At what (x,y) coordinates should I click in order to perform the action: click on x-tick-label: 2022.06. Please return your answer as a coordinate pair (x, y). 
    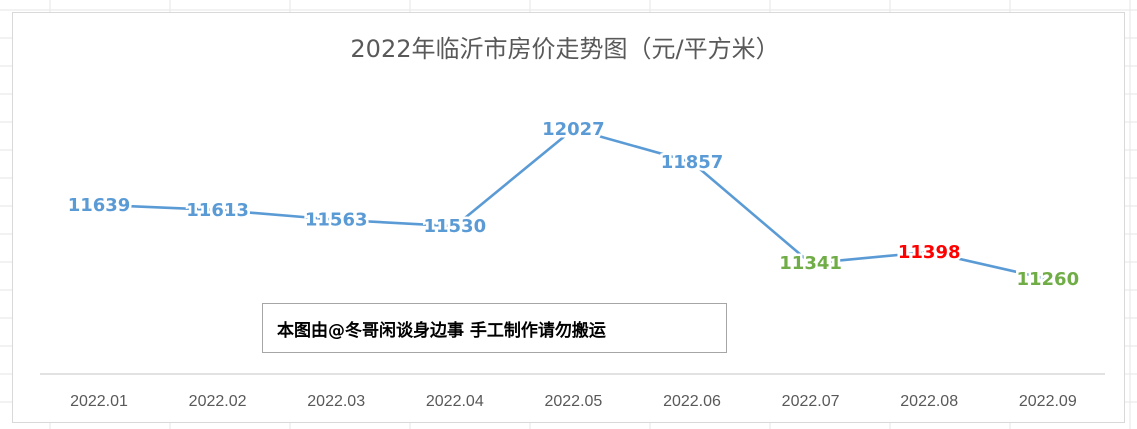
    Looking at the image, I should click on (692, 401).